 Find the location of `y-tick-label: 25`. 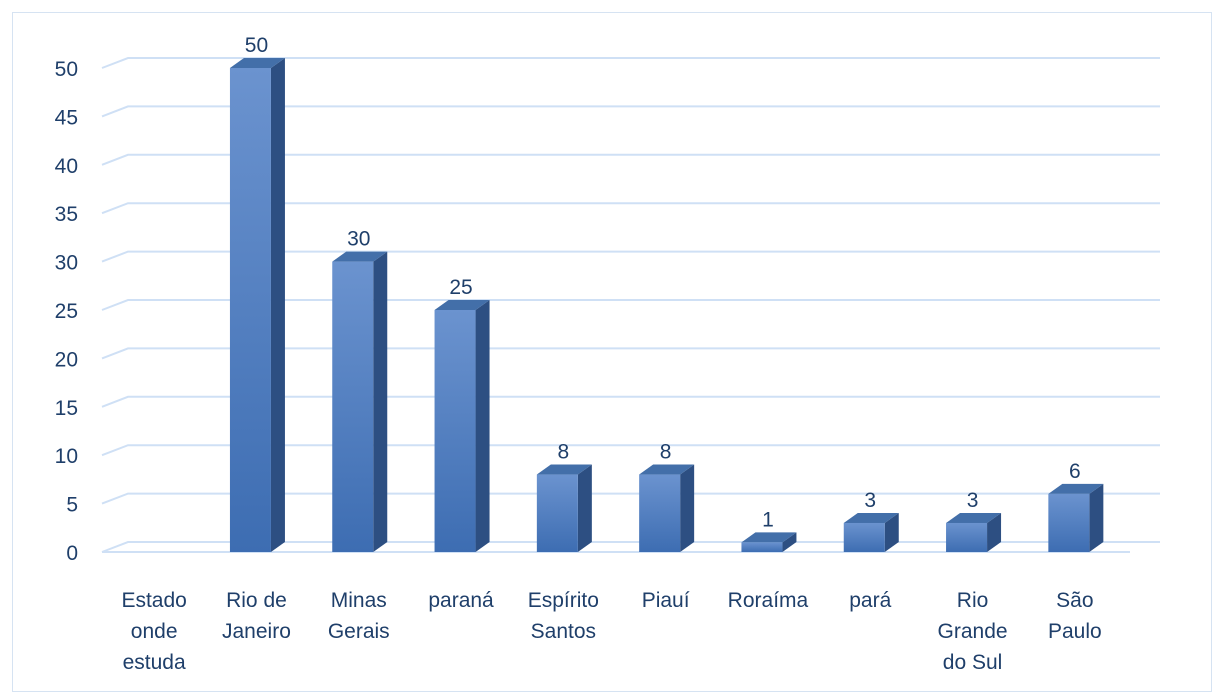

y-tick-label: 25 is located at coordinates (66, 311).